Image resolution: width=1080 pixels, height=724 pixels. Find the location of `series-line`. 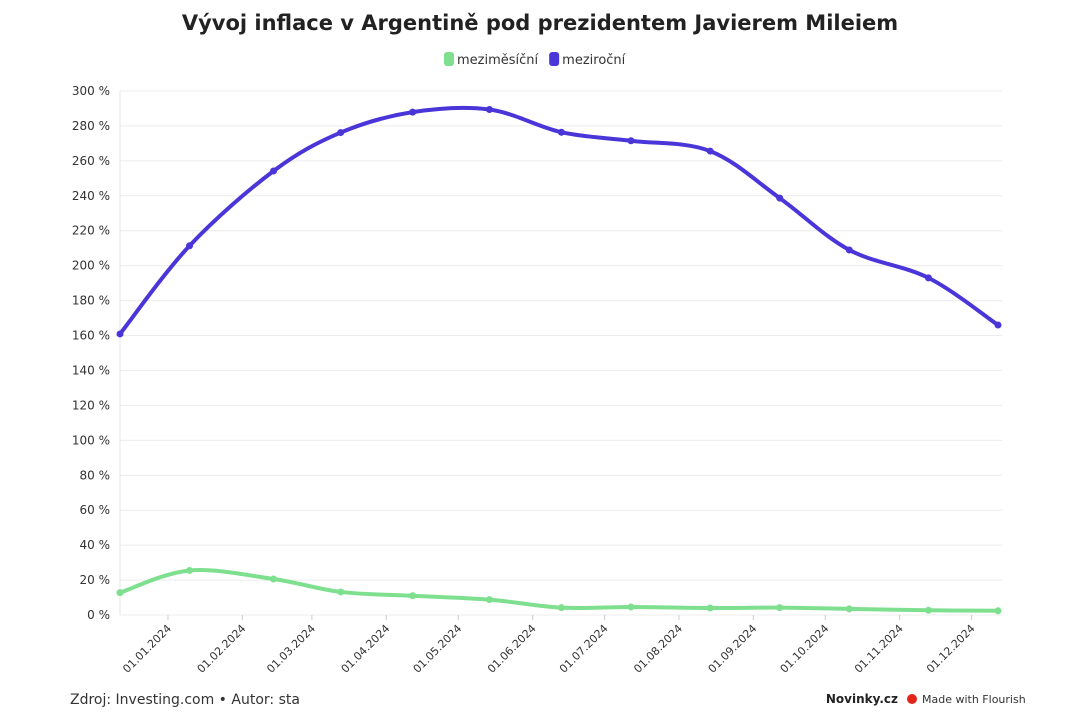

series-line is located at coordinates (559, 590).